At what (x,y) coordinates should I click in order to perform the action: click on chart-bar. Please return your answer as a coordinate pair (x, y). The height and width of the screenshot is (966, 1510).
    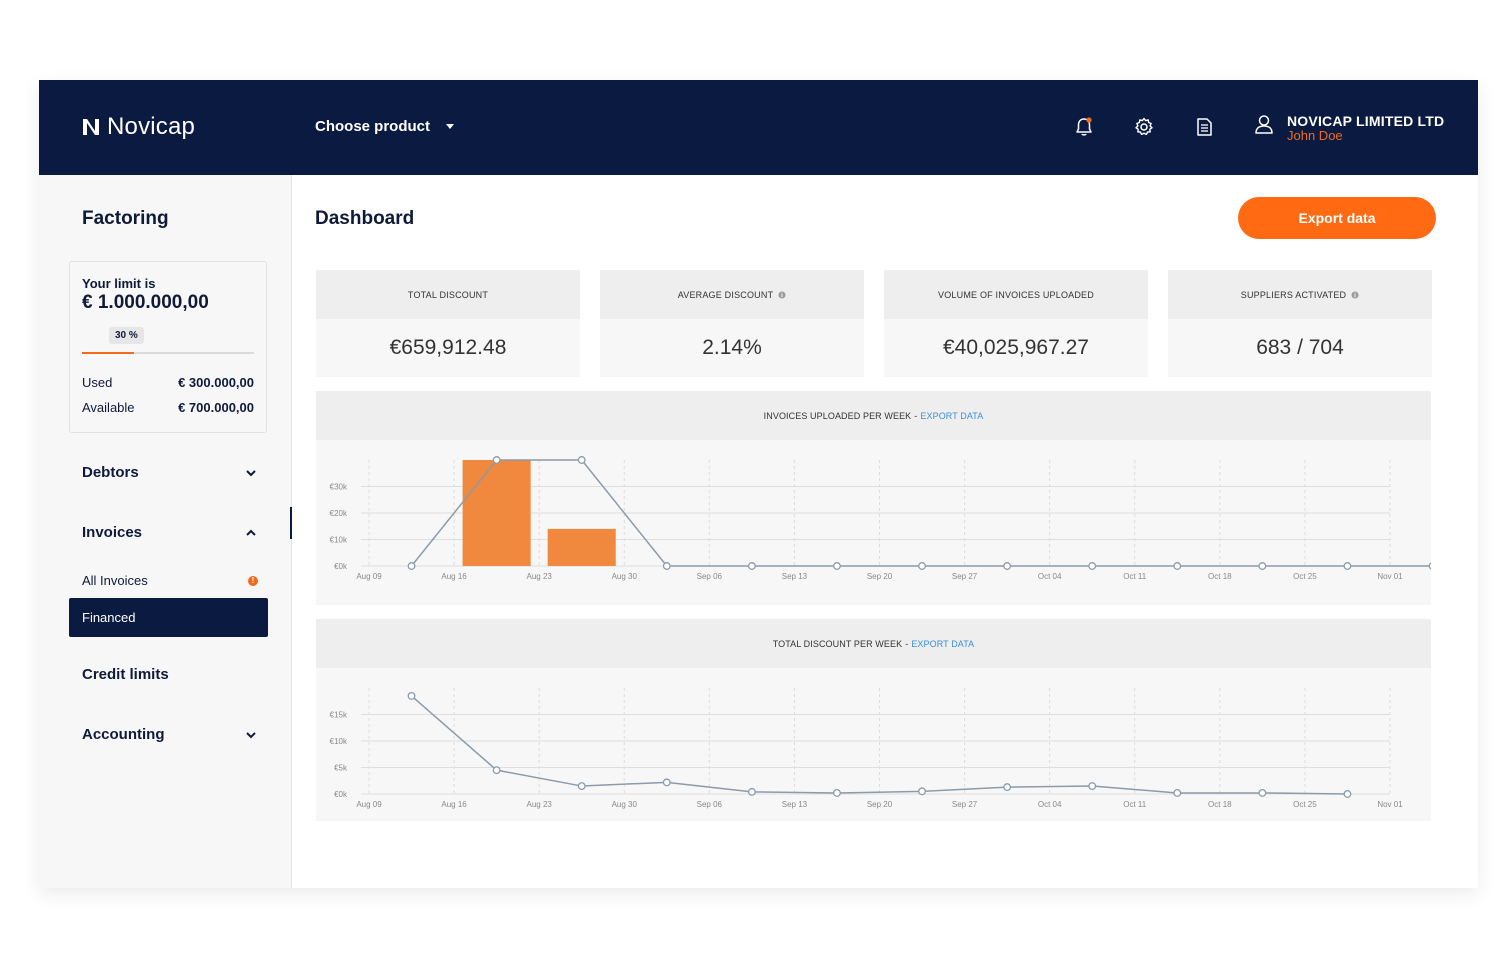
    Looking at the image, I should click on (496, 513).